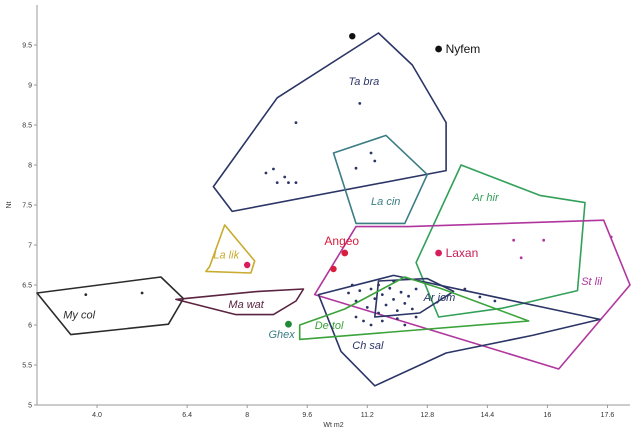 The height and width of the screenshot is (430, 639). I want to click on y-tick-label: 8, so click(30, 166).